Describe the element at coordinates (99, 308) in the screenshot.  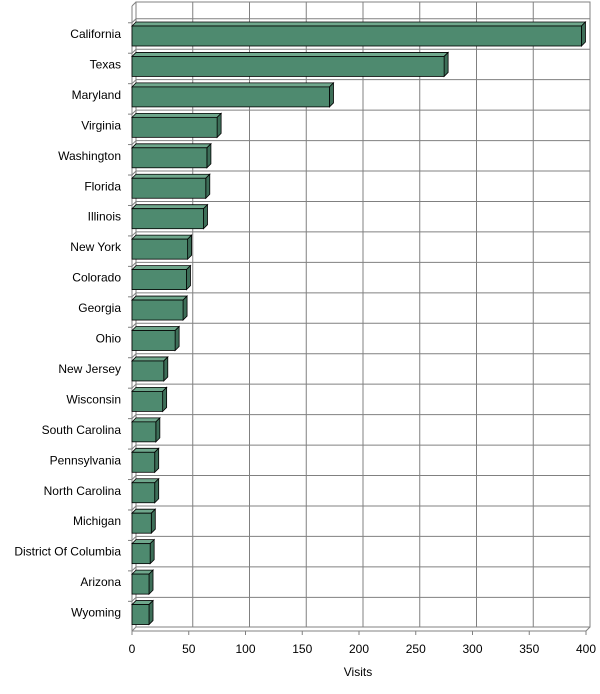
I see `category-label: Georgia` at that location.